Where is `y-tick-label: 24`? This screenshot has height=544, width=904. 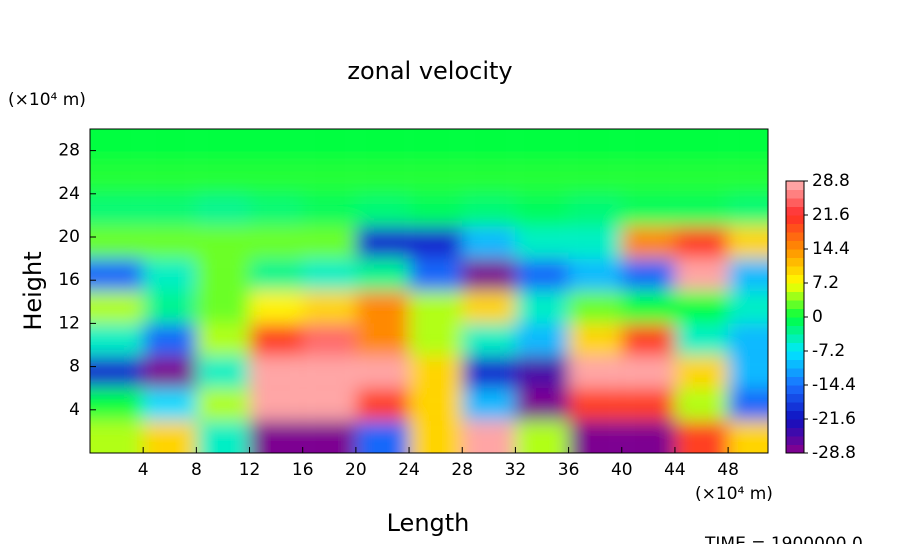 y-tick-label: 24 is located at coordinates (69, 194).